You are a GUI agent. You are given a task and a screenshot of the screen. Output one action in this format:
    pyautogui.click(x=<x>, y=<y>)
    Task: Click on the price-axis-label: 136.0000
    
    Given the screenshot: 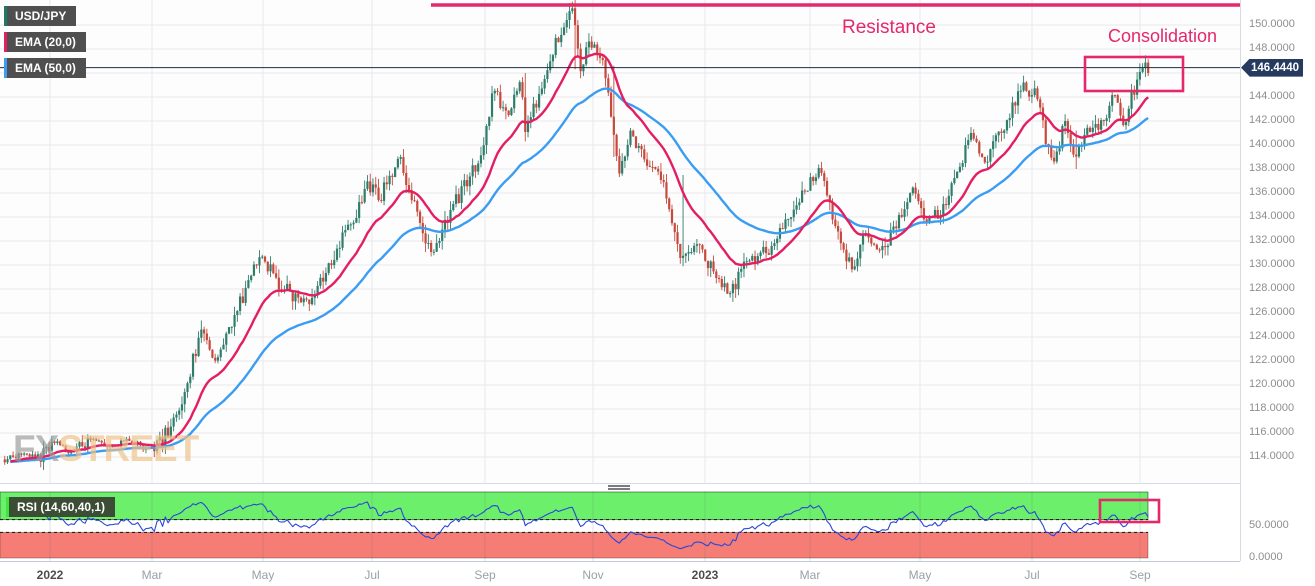 What is the action you would take?
    pyautogui.click(x=1272, y=192)
    